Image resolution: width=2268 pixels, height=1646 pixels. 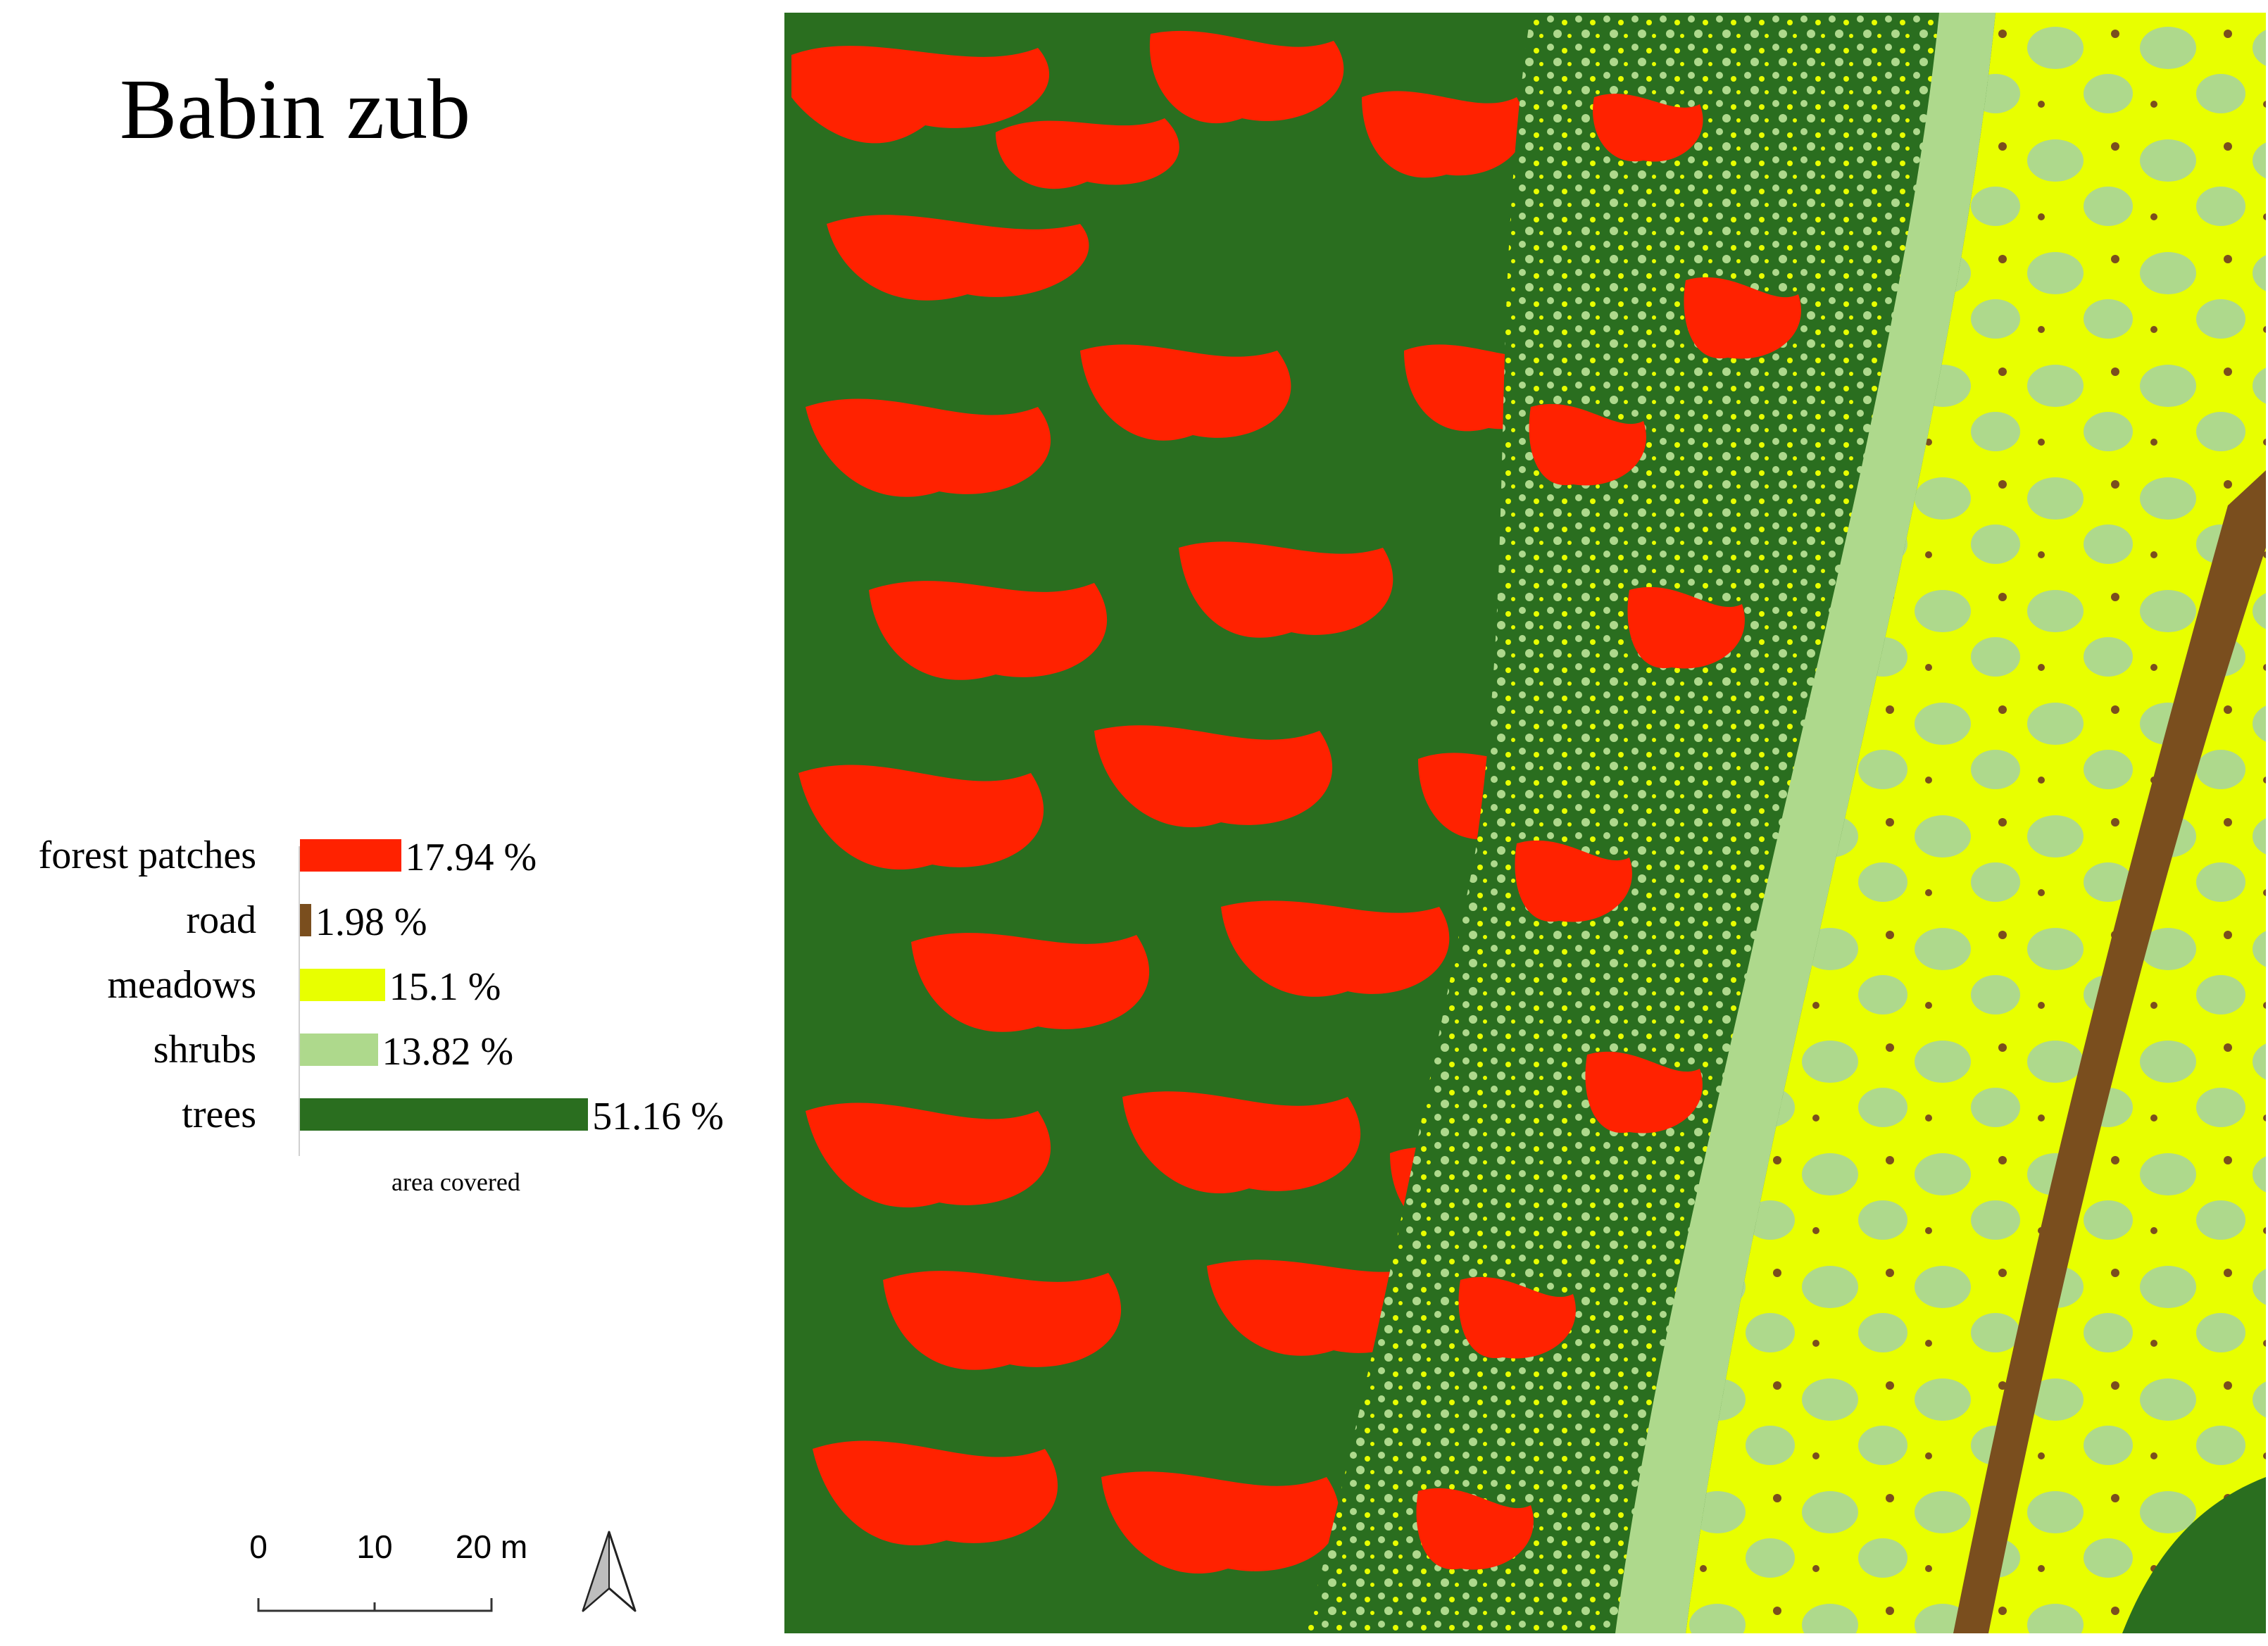 I want to click on legend-row-road: road 1.98 %, so click(x=387, y=920).